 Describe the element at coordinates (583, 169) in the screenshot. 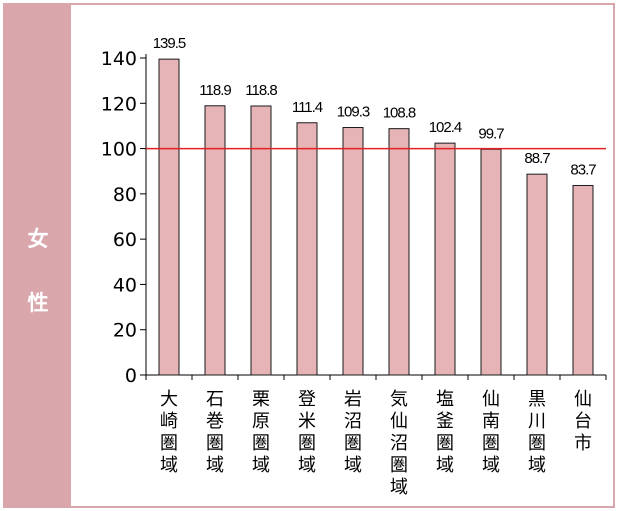

I see `data-label-9: 83.7` at that location.